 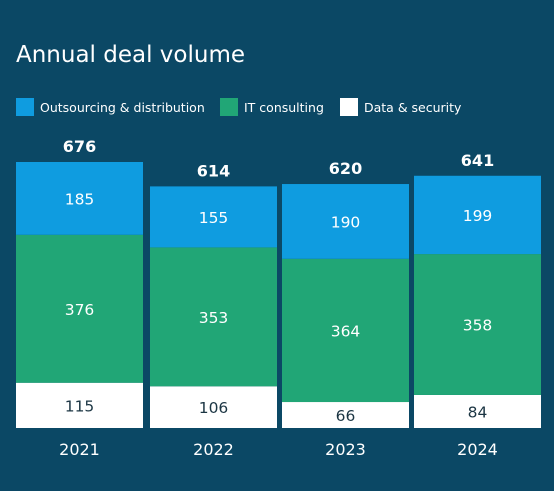 I want to click on x-tick-label-2024: 2024, so click(x=477, y=449).